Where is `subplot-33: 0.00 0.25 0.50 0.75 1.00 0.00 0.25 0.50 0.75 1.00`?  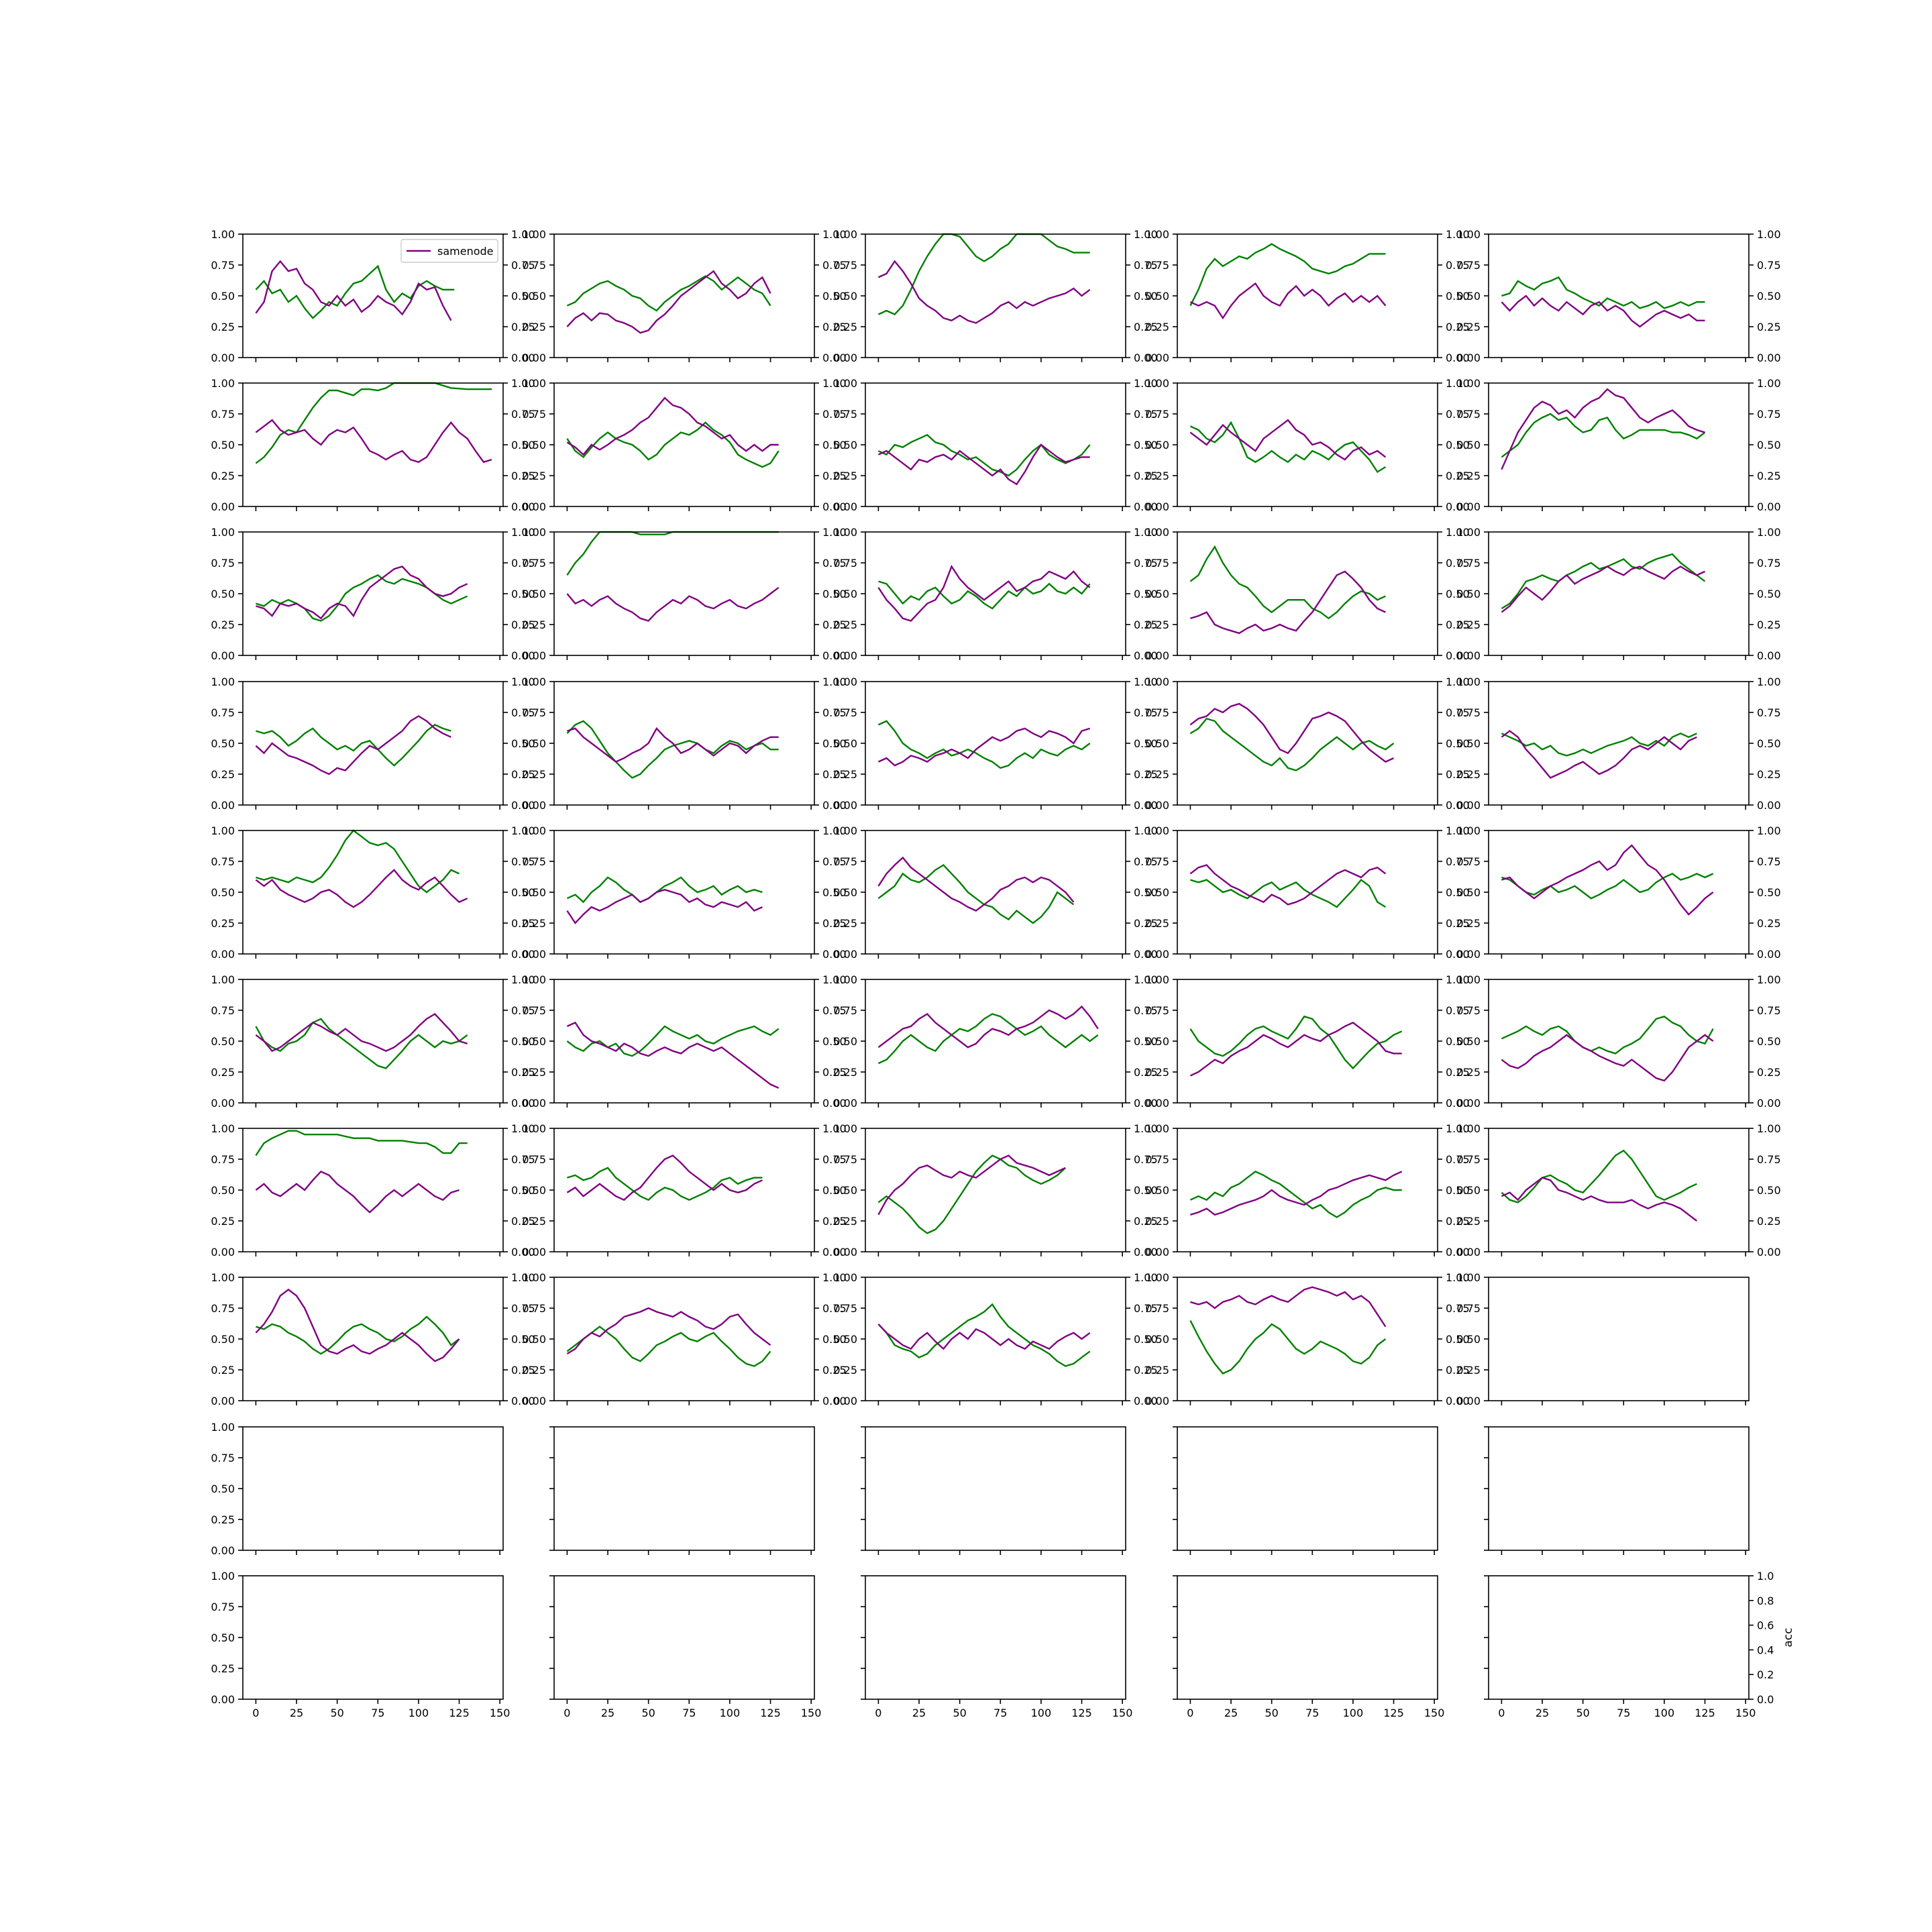 subplot-33: 0.00 0.25 0.50 0.75 1.00 0.00 0.25 0.50 0.75 1.00 is located at coordinates (995, 1190).